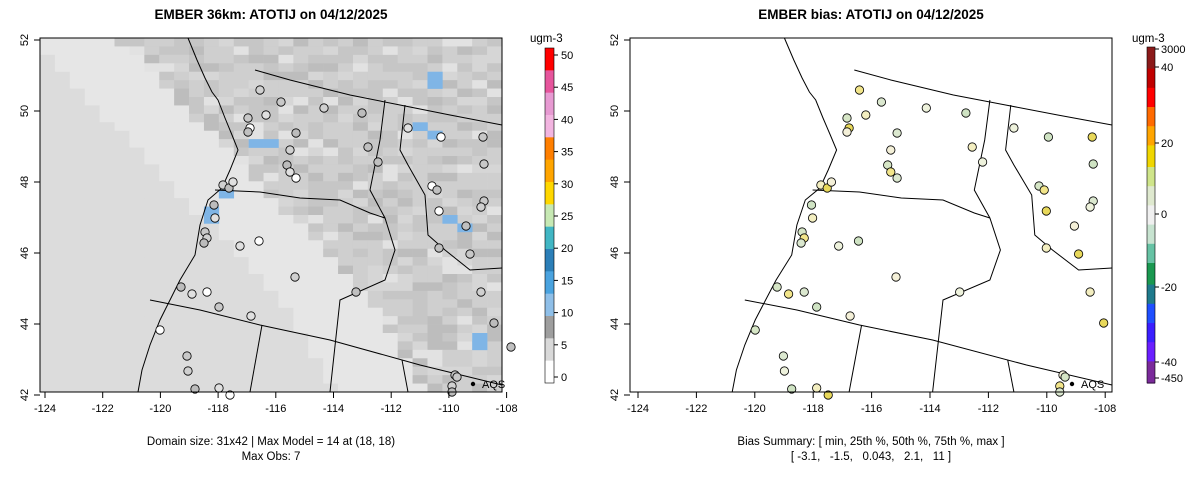  Describe the element at coordinates (564, 378) in the screenshot. I see `colorbar-label: 0` at that location.